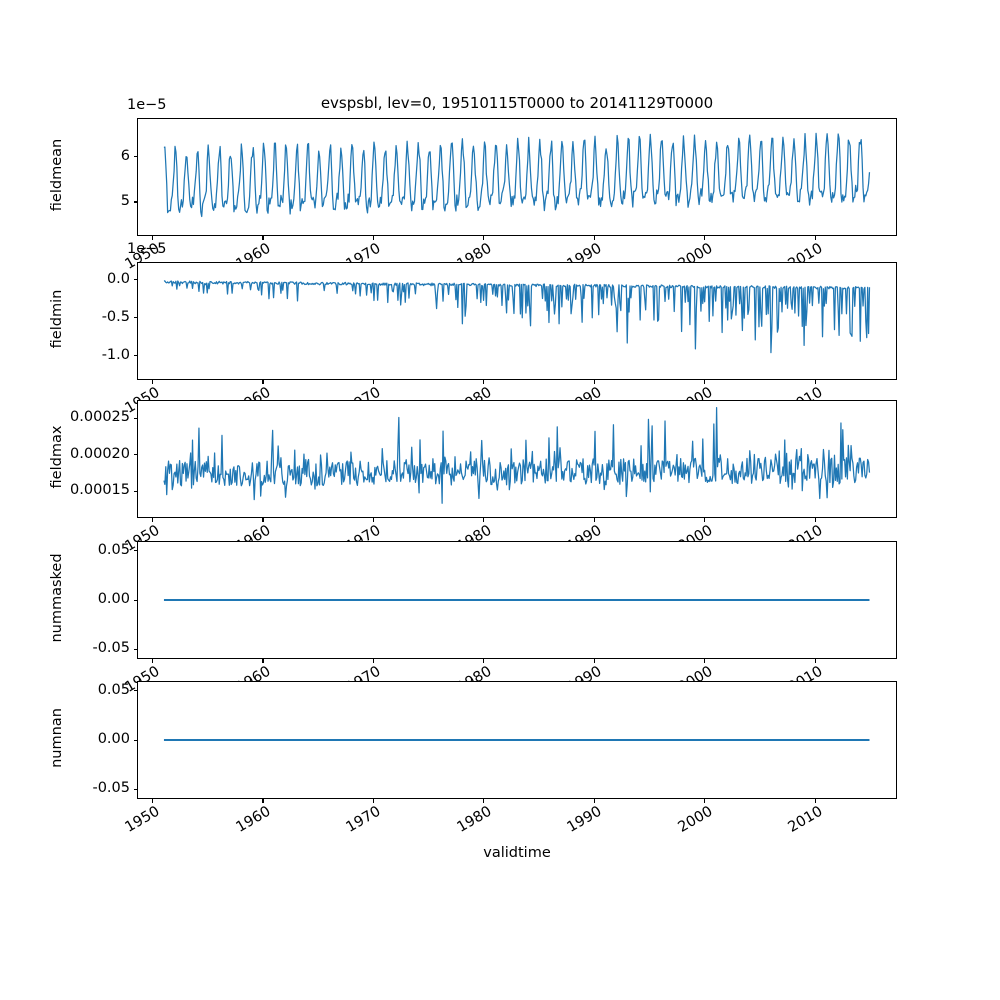 This screenshot has height=1000, width=1000. I want to click on y-tick-label: 0.00015, so click(100, 490).